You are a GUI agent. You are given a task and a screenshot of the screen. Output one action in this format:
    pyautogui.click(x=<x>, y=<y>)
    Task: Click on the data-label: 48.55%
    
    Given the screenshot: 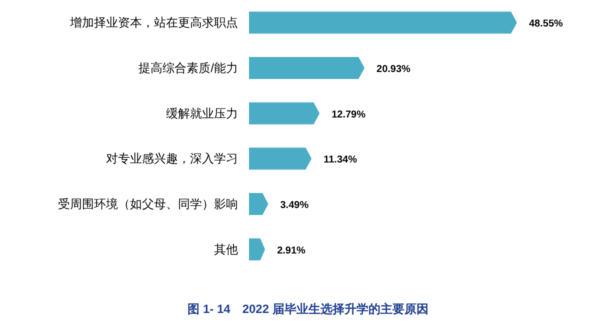 What is the action you would take?
    pyautogui.click(x=546, y=24)
    